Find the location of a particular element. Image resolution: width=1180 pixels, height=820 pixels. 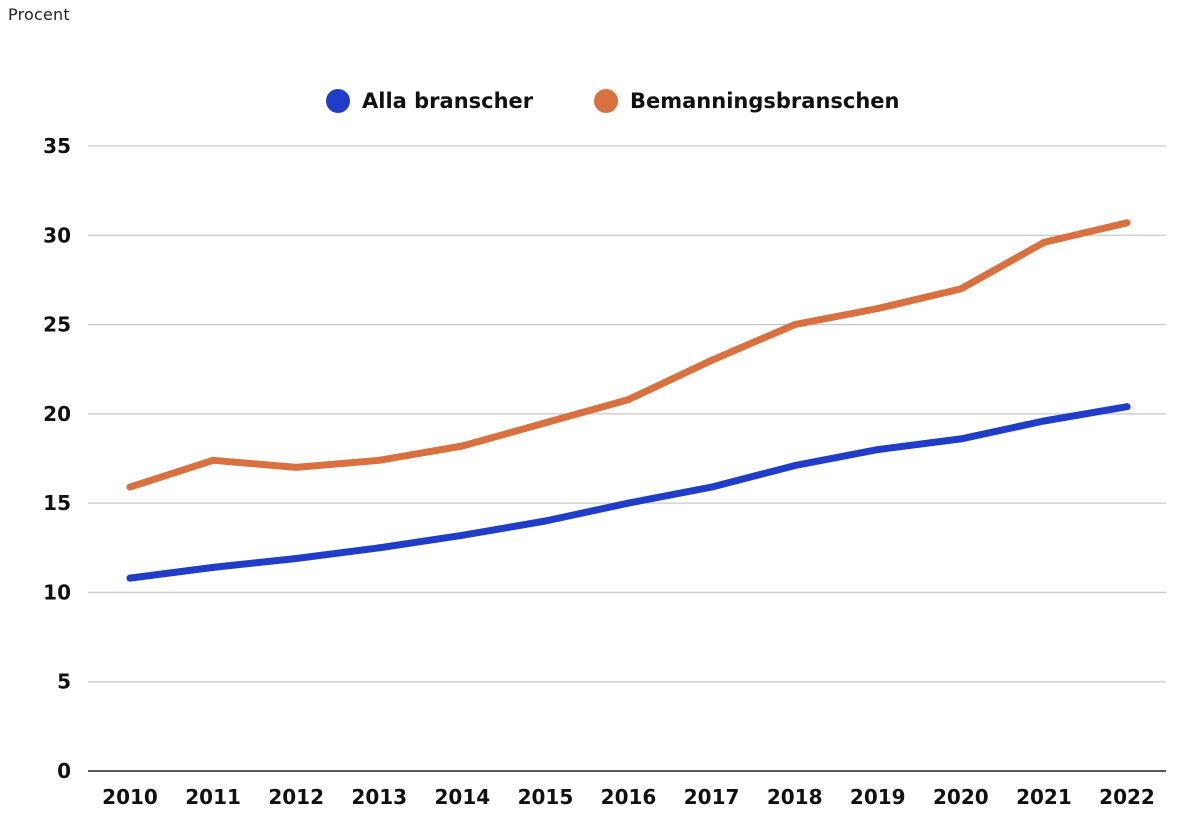

y-tick-label: 30 is located at coordinates (57, 235).